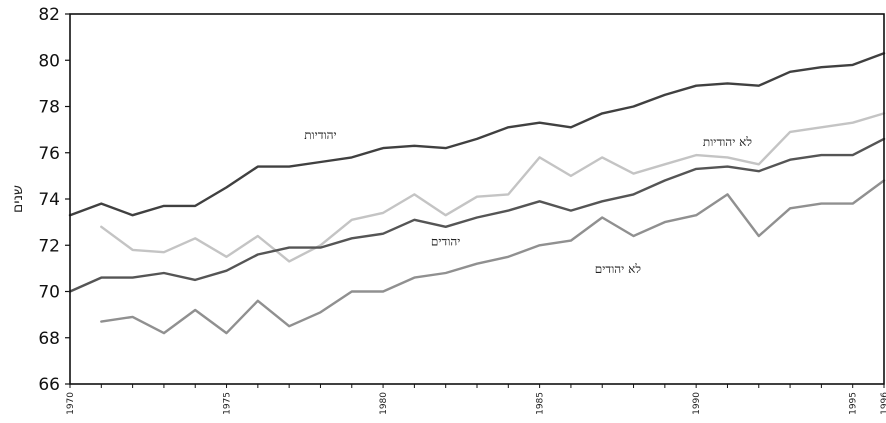 This screenshot has width=886, height=423. What do you see at coordinates (49, 15) in the screenshot?
I see `y-tick-label-8: 82` at bounding box center [49, 15].